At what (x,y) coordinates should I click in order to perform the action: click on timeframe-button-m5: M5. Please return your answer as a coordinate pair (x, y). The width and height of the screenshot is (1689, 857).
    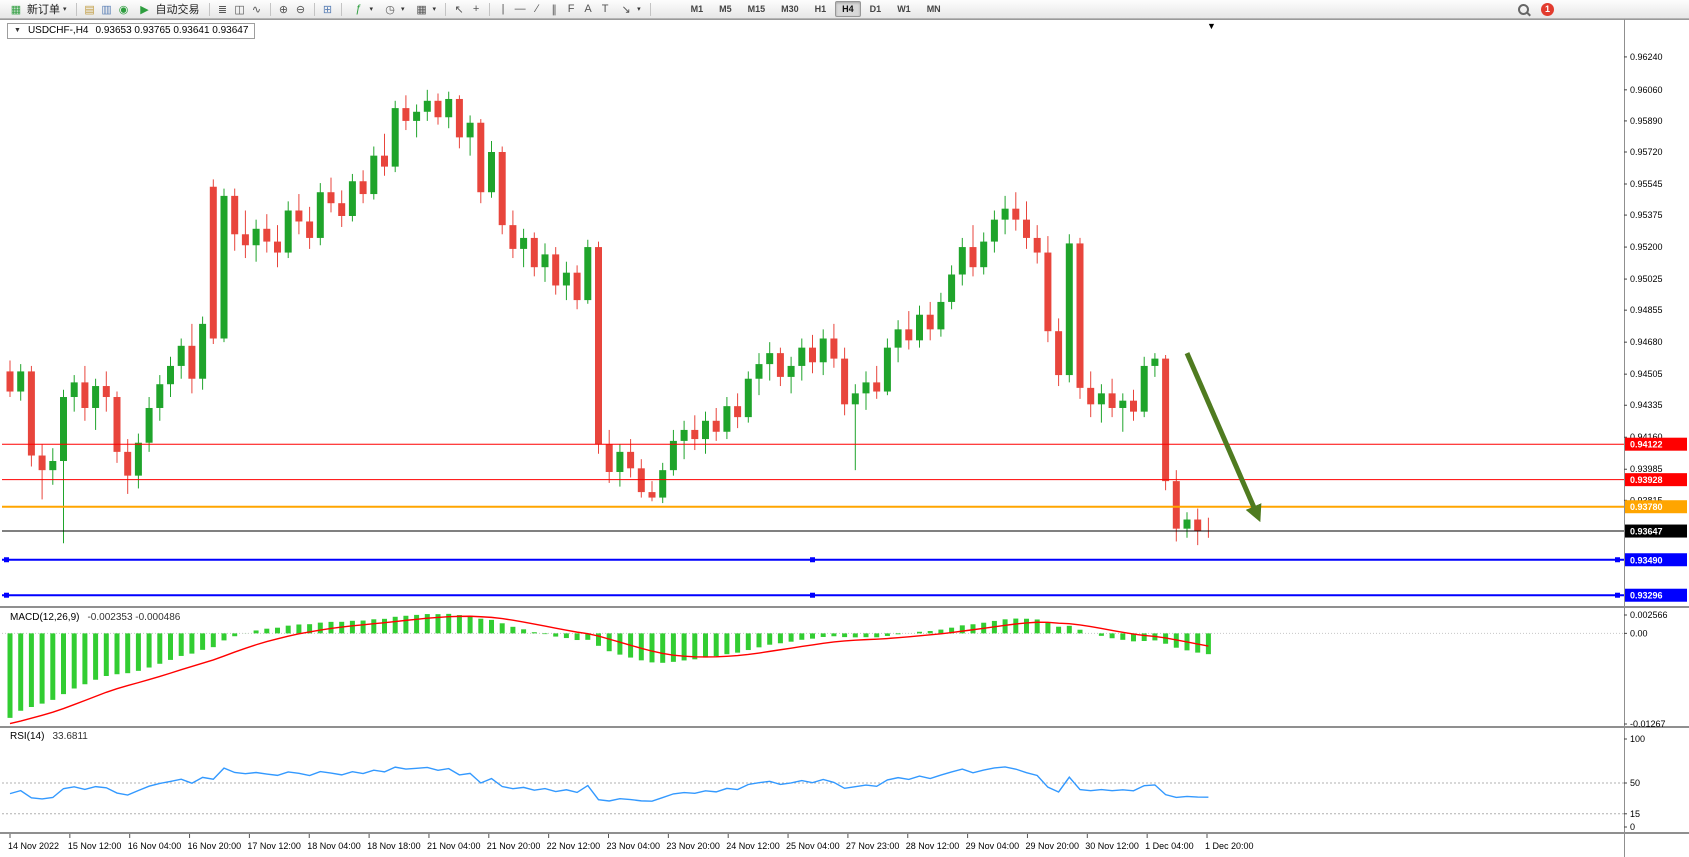
    Looking at the image, I should click on (725, 9).